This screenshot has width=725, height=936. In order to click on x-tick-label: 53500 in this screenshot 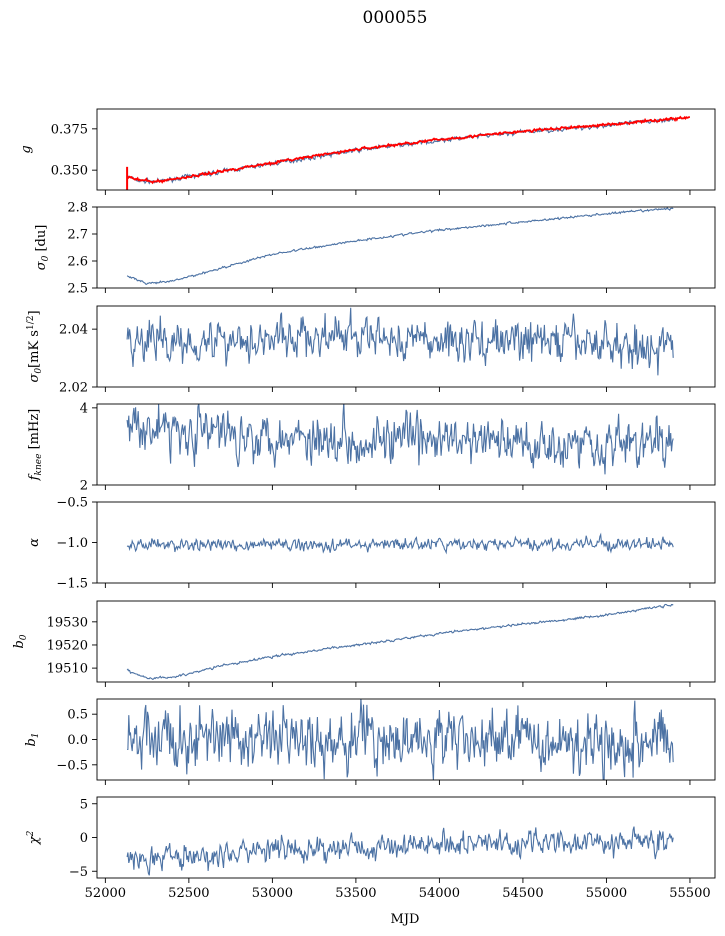, I will do `click(355, 893)`.